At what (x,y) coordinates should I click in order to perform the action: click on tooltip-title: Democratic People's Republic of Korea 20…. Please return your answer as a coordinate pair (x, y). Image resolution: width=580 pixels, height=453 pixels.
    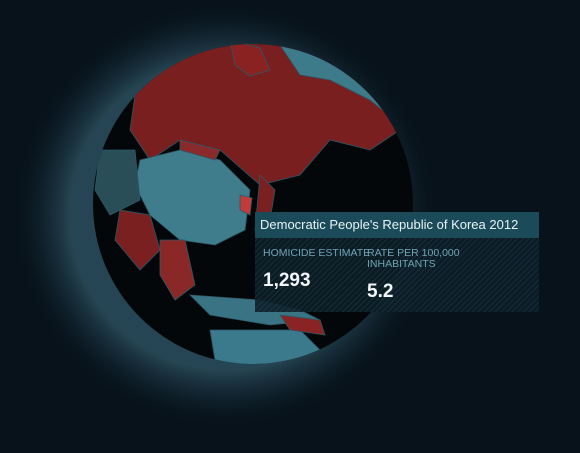
    Looking at the image, I should click on (397, 225).